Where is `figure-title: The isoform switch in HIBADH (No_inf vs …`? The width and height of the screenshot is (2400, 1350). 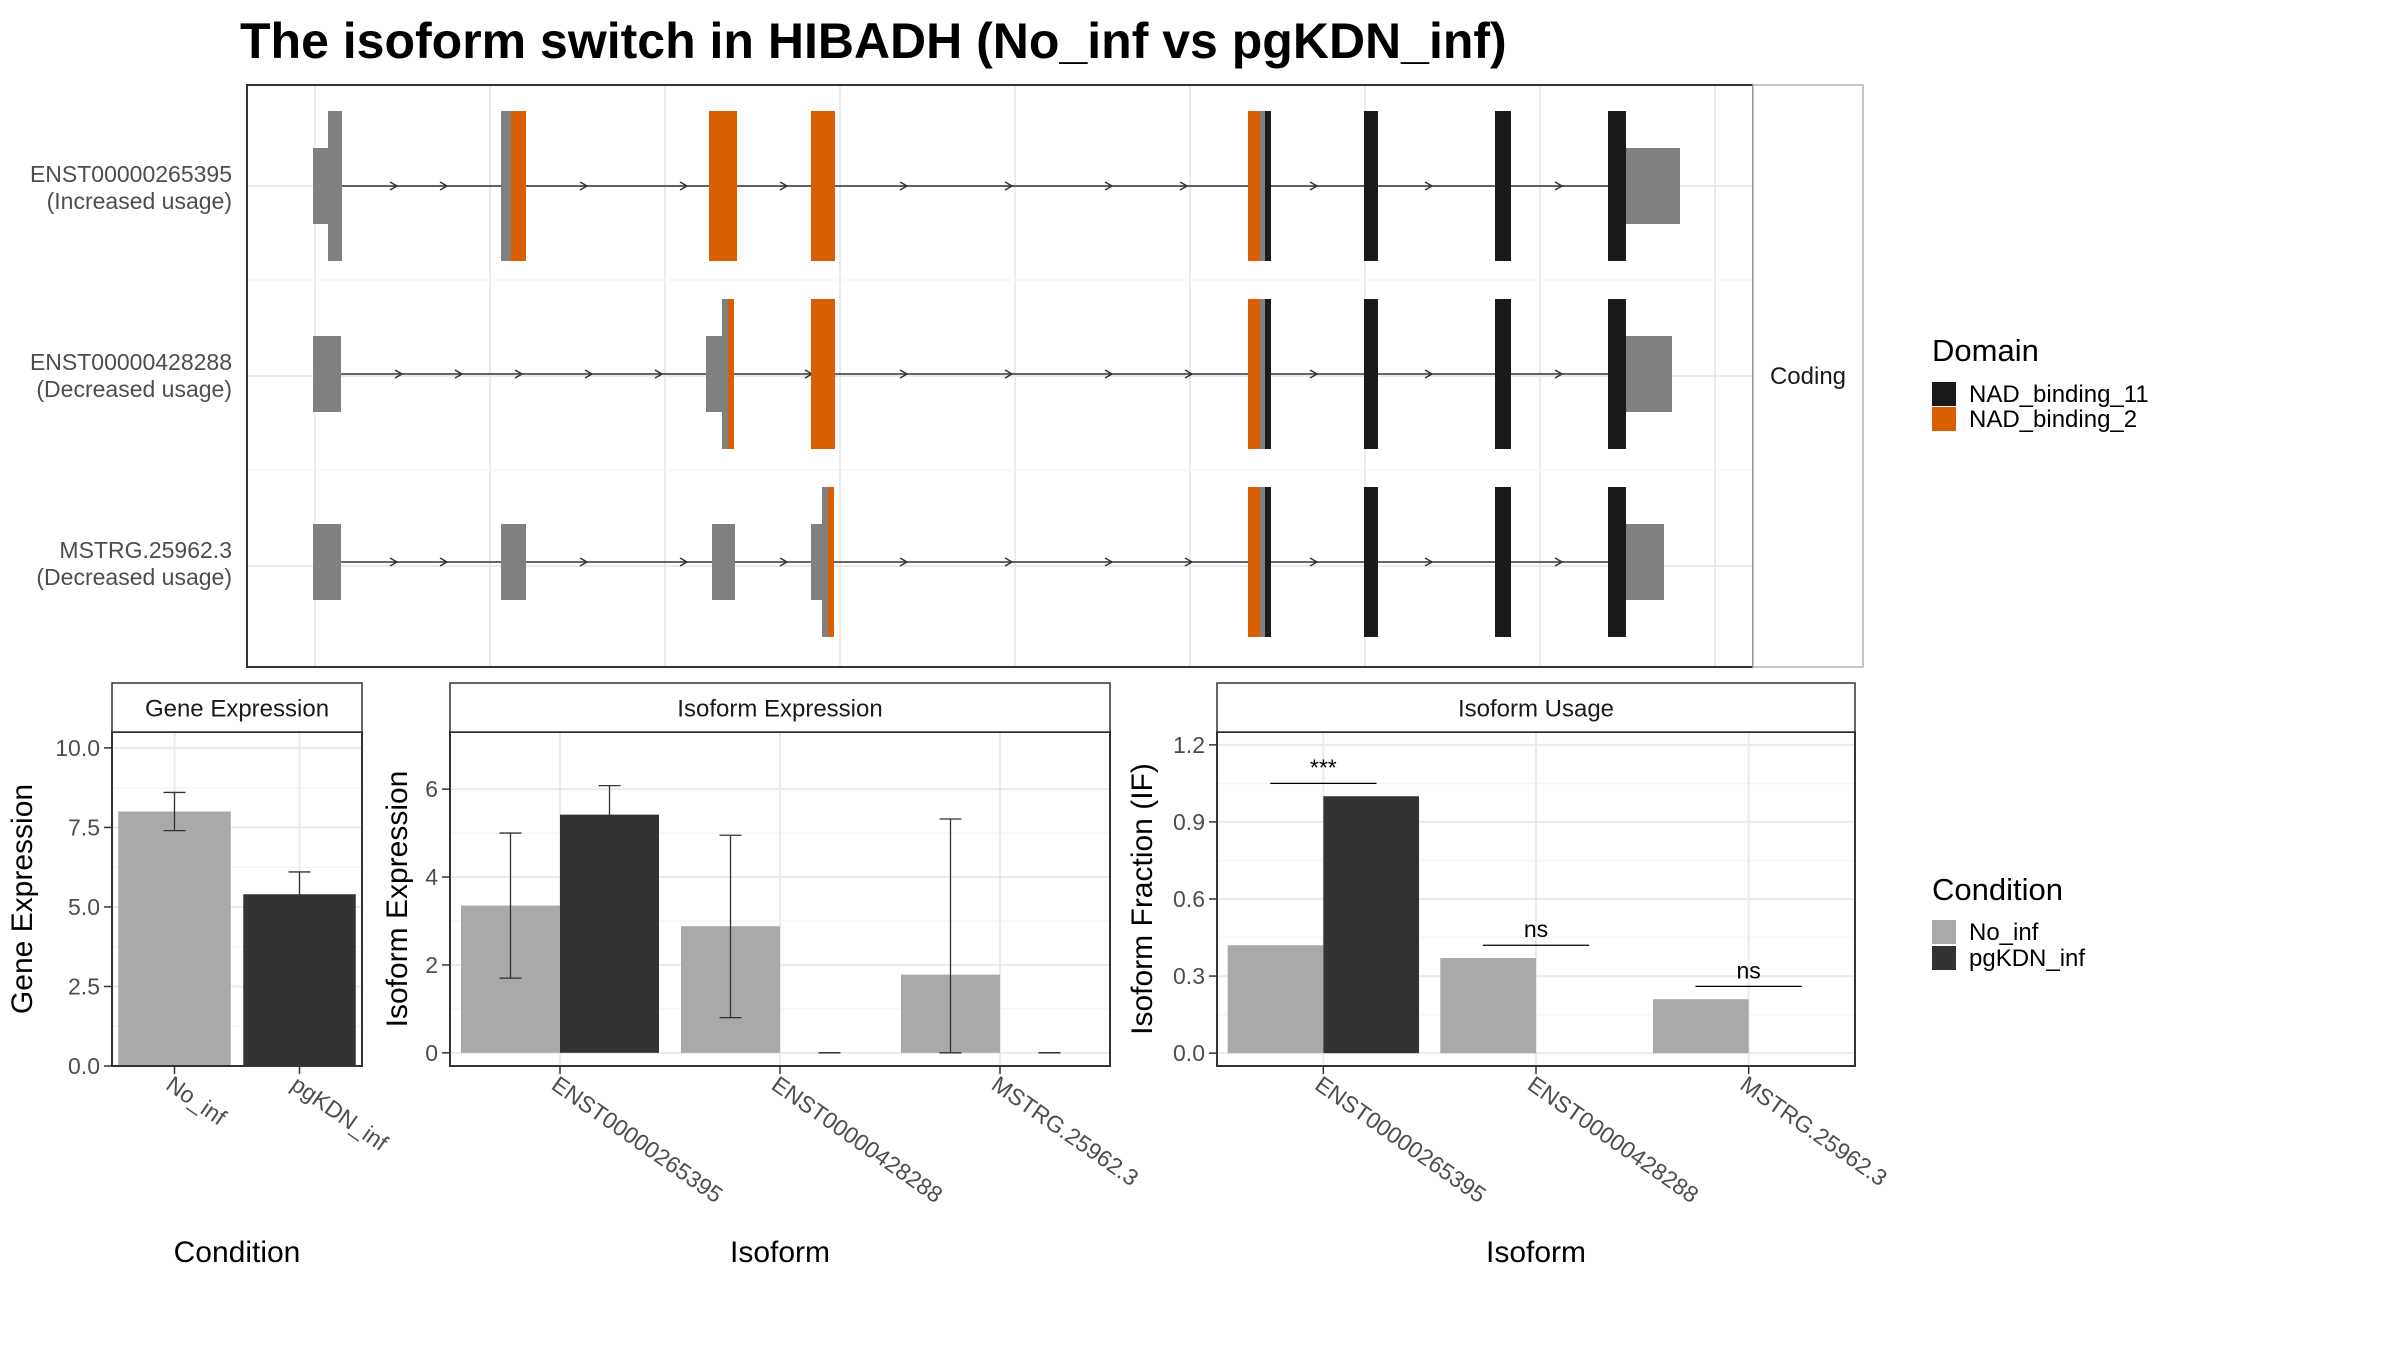 figure-title: The isoform switch in HIBADH (No_inf vs … is located at coordinates (873, 41).